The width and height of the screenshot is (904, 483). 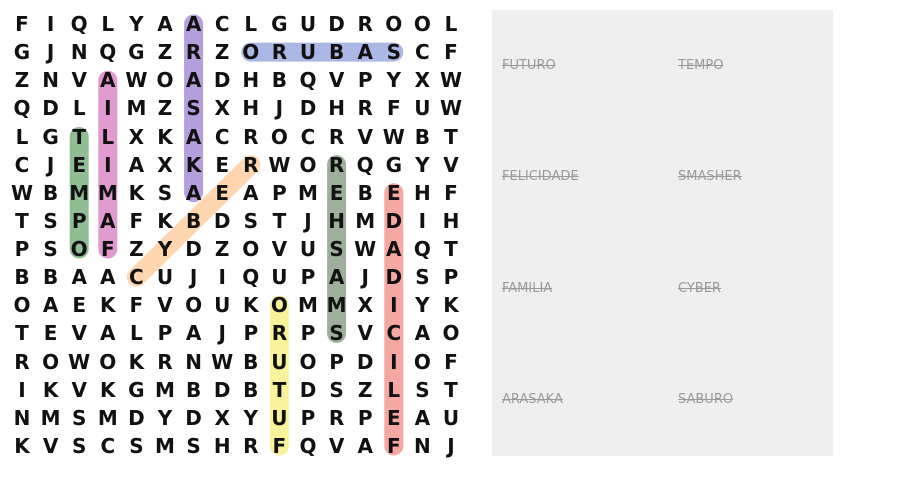 I want to click on grid-cell: C, so click(x=308, y=136).